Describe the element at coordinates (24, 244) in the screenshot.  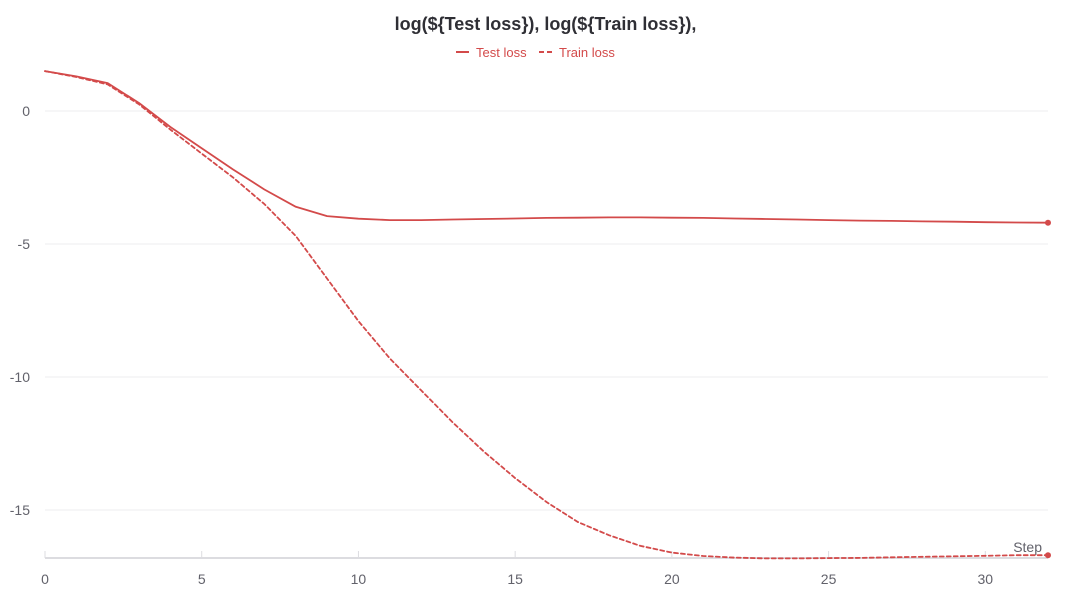
I see `y-tick-label: -5` at that location.